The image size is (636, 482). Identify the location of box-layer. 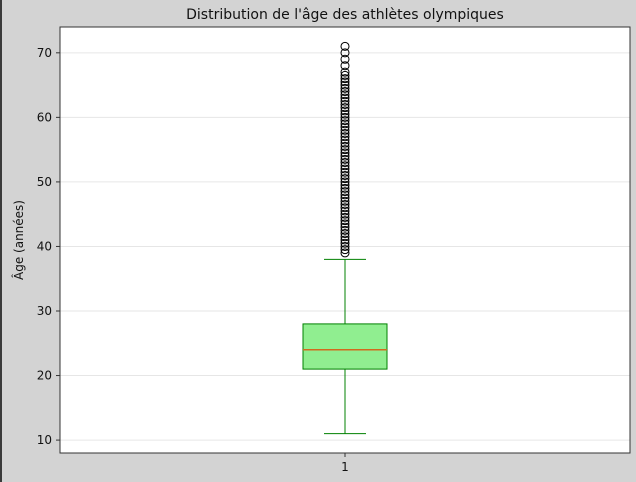
(345, 346).